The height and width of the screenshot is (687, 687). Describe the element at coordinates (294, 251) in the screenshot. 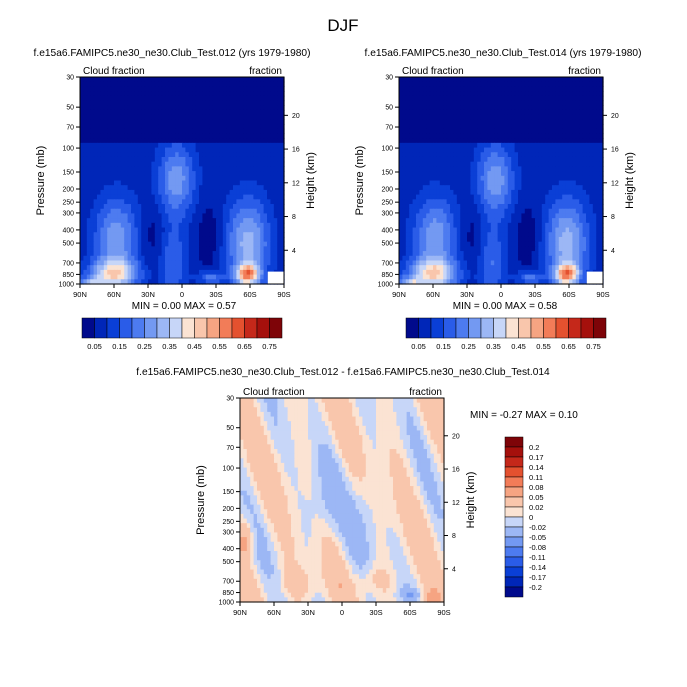

I see `y-right-tick-label: 4` at that location.